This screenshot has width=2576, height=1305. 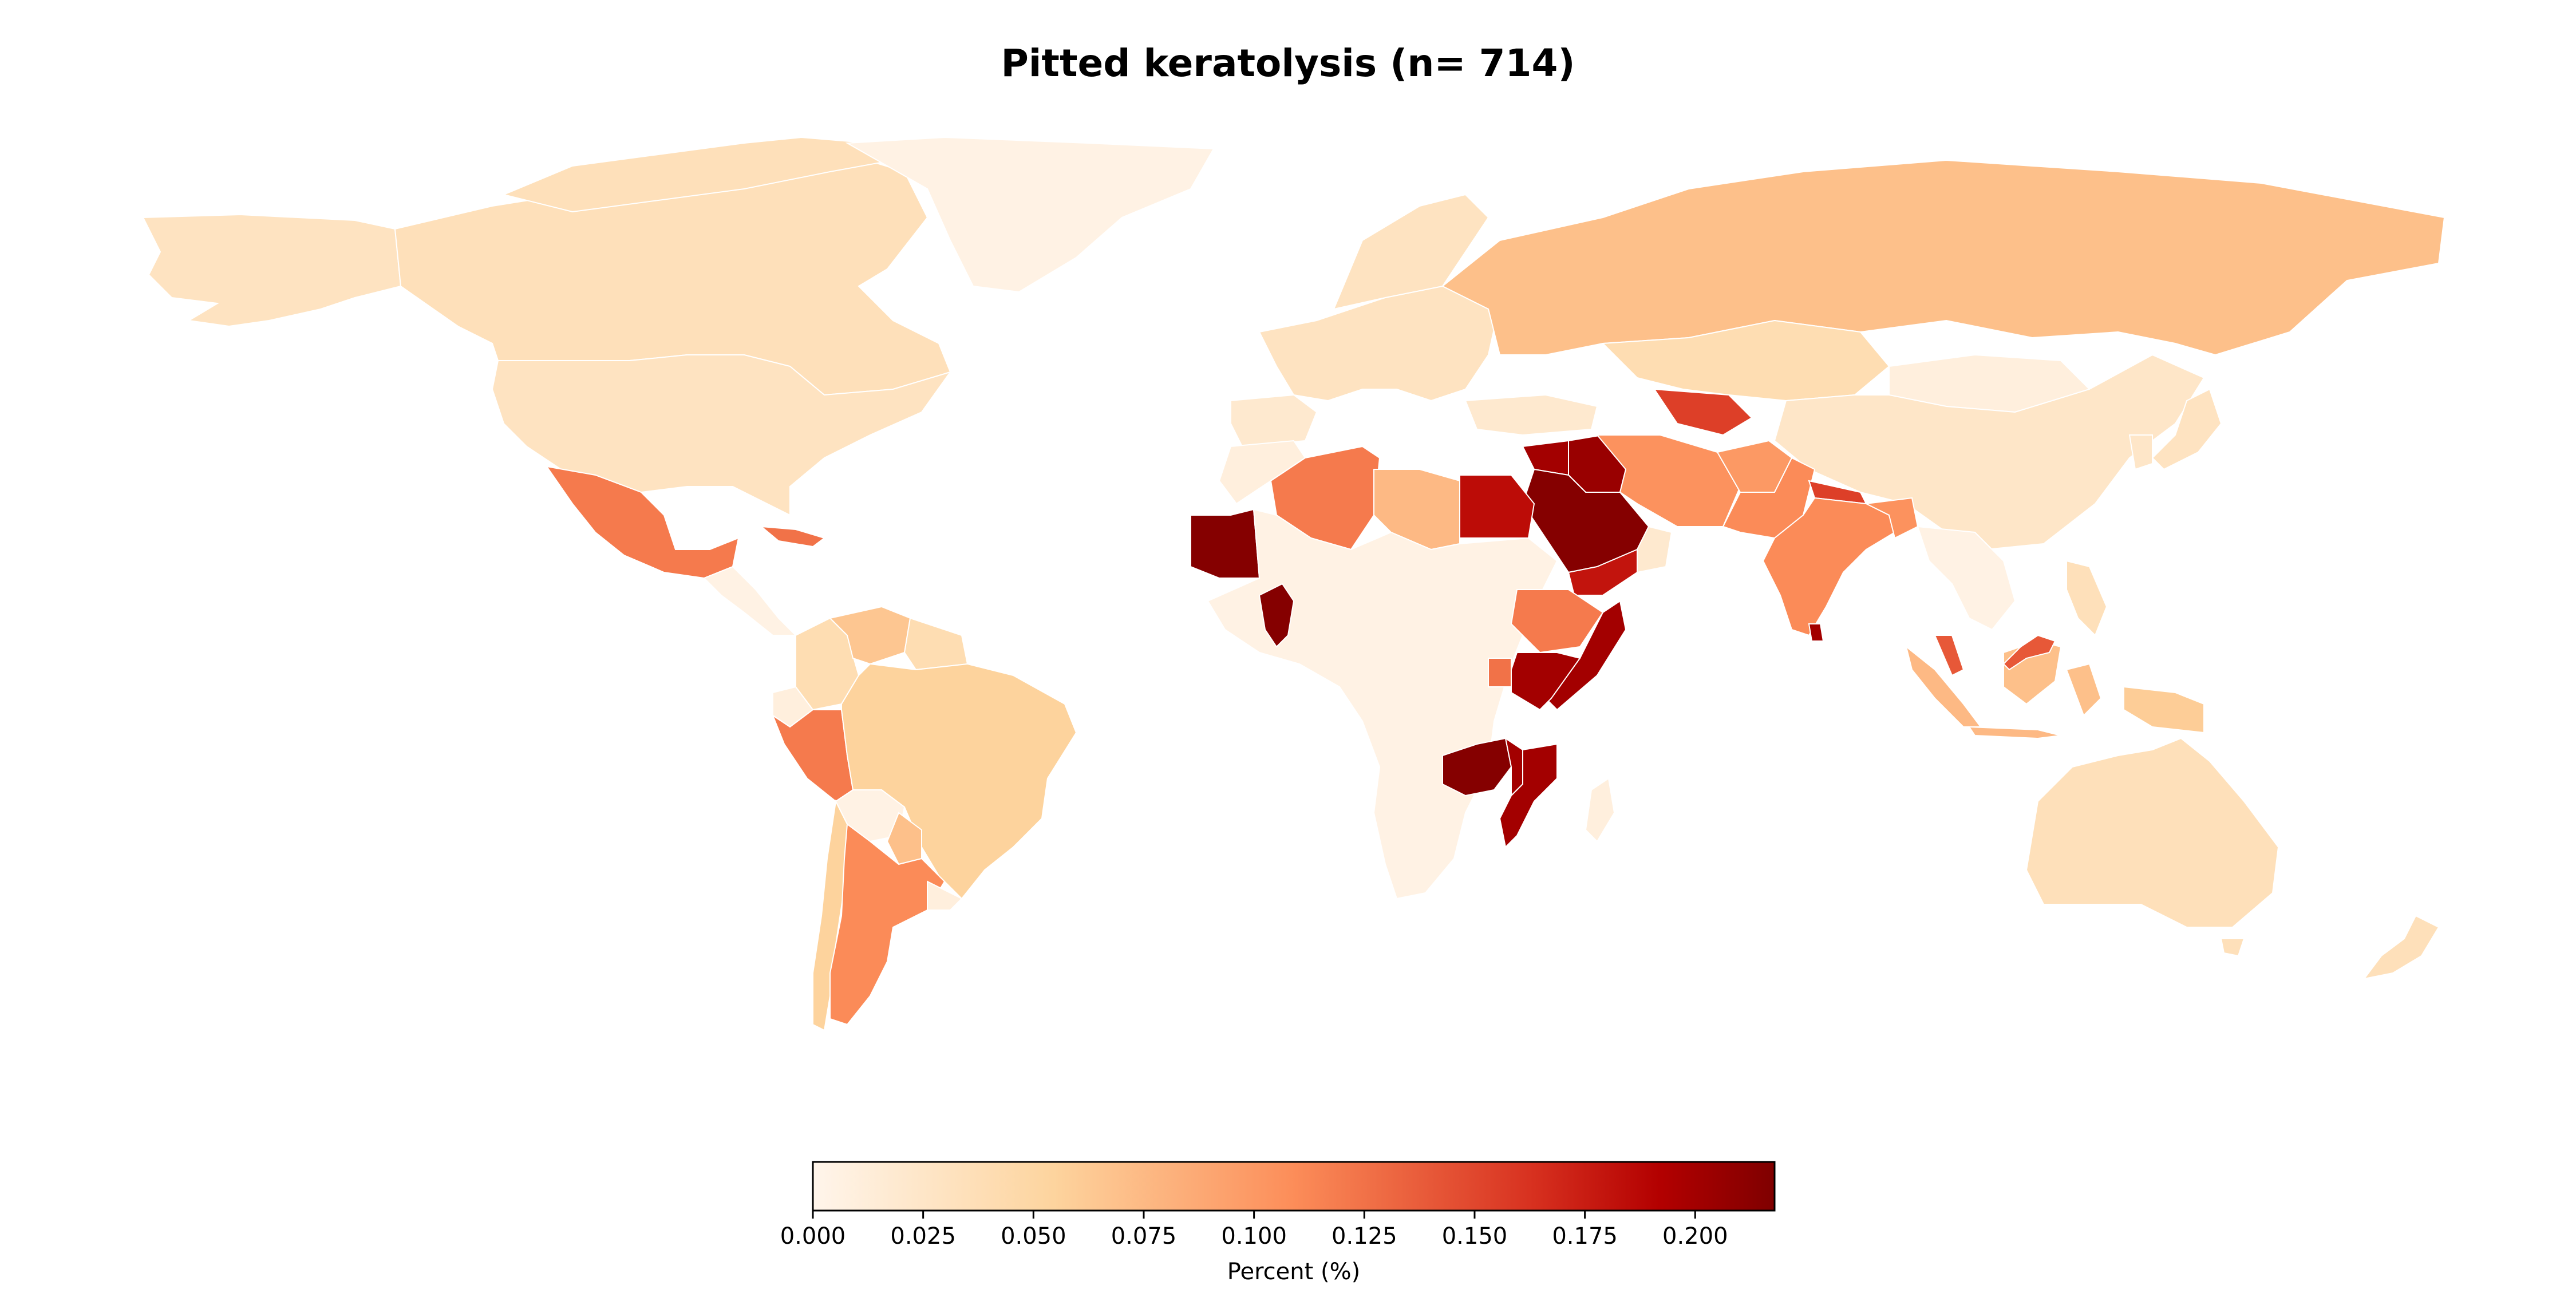 What do you see at coordinates (721, 435) in the screenshot?
I see `region-united-states` at bounding box center [721, 435].